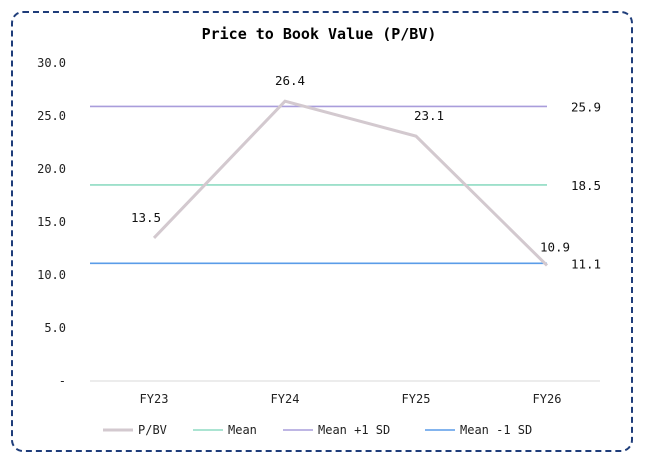  Describe the element at coordinates (51, 275) in the screenshot. I see `y-tick-label: 10.0` at that location.